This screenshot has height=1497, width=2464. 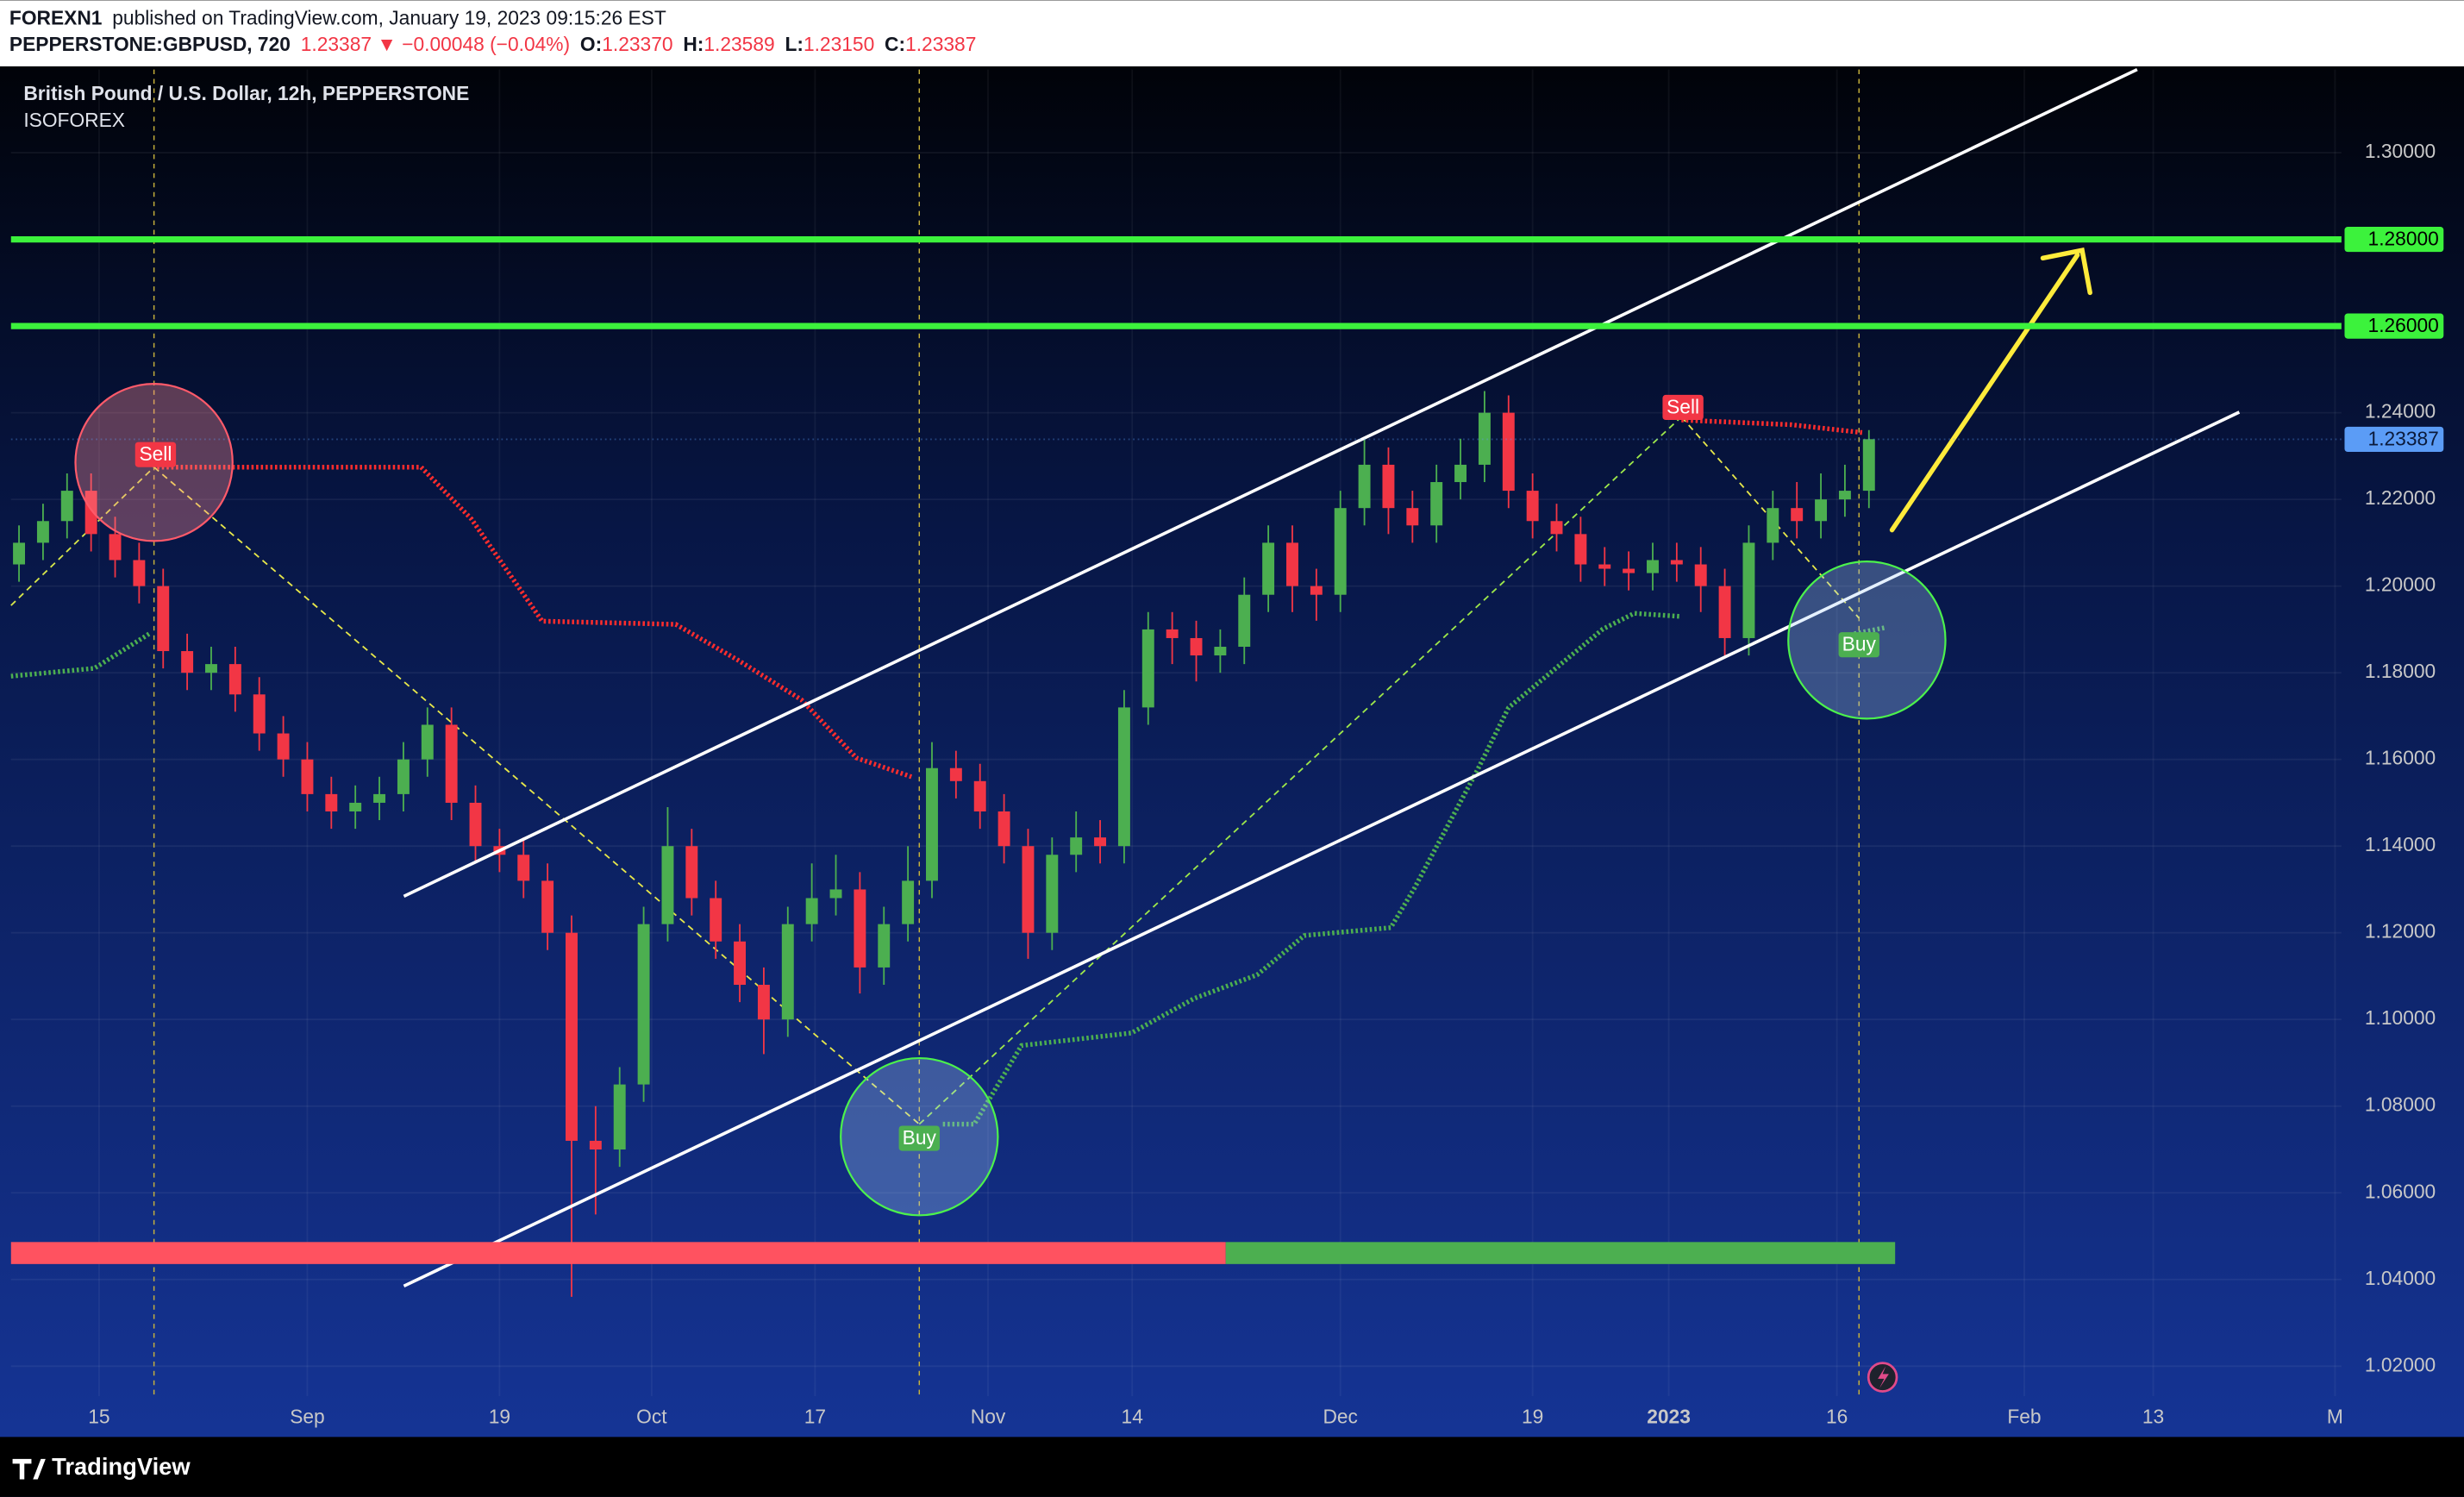 I want to click on y-tick-label: 1.30000, so click(x=2400, y=151).